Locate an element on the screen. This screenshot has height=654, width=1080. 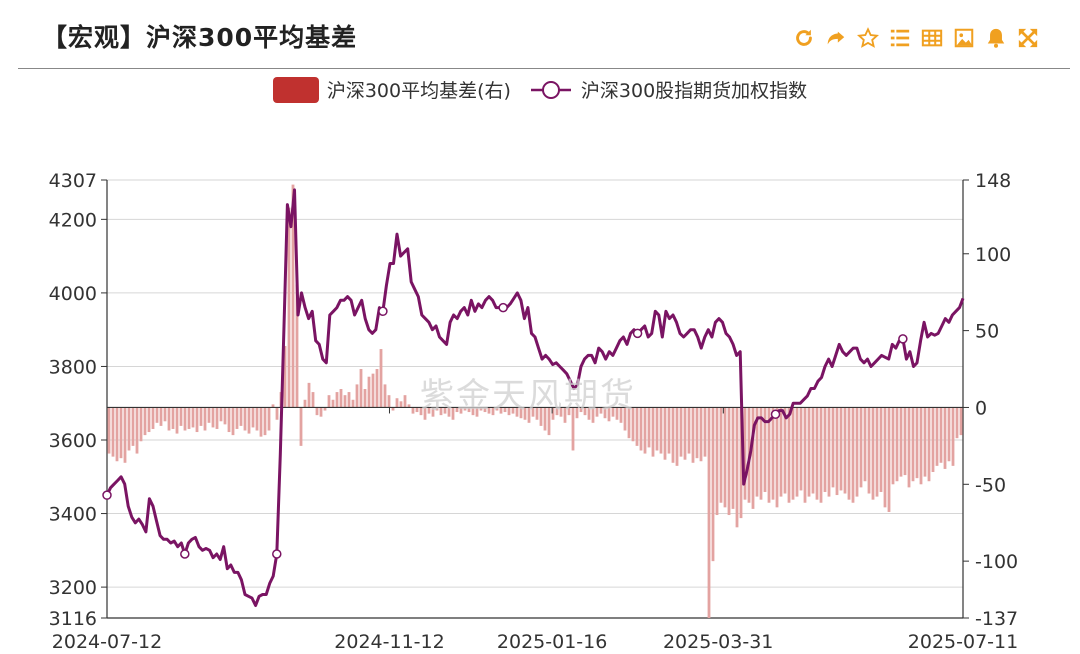
right-tick-label: -50 is located at coordinates (990, 485).